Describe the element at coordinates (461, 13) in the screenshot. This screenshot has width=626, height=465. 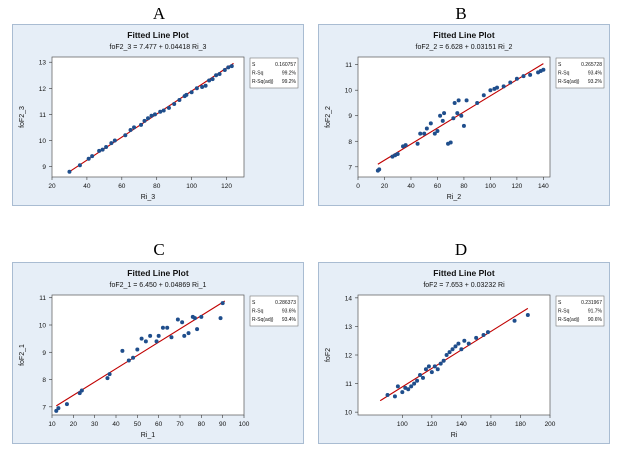
I see `panel-label-b: B` at that location.